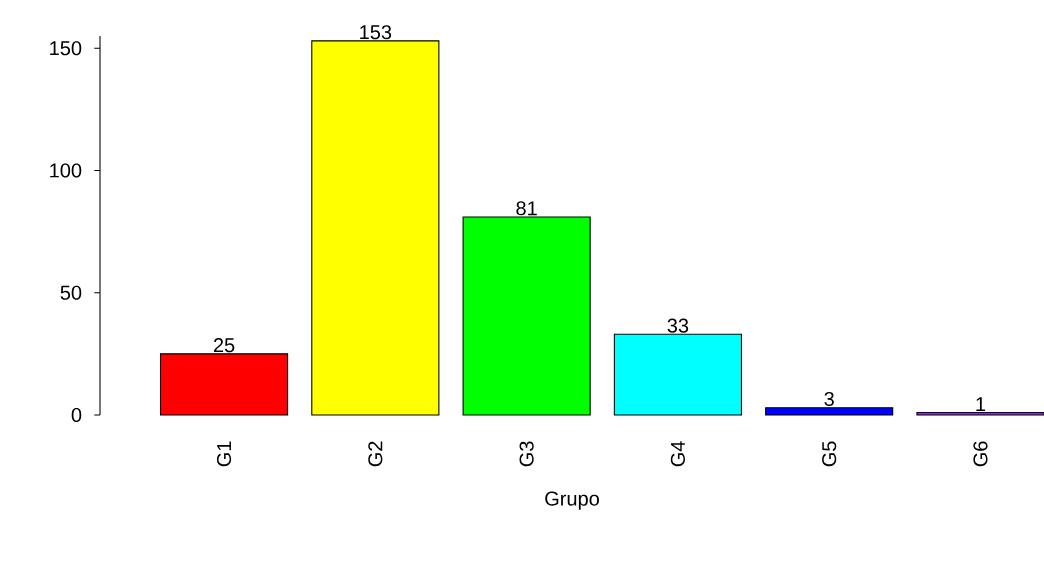 The image size is (1044, 561). What do you see at coordinates (526, 208) in the screenshot?
I see `data-label: 81` at bounding box center [526, 208].